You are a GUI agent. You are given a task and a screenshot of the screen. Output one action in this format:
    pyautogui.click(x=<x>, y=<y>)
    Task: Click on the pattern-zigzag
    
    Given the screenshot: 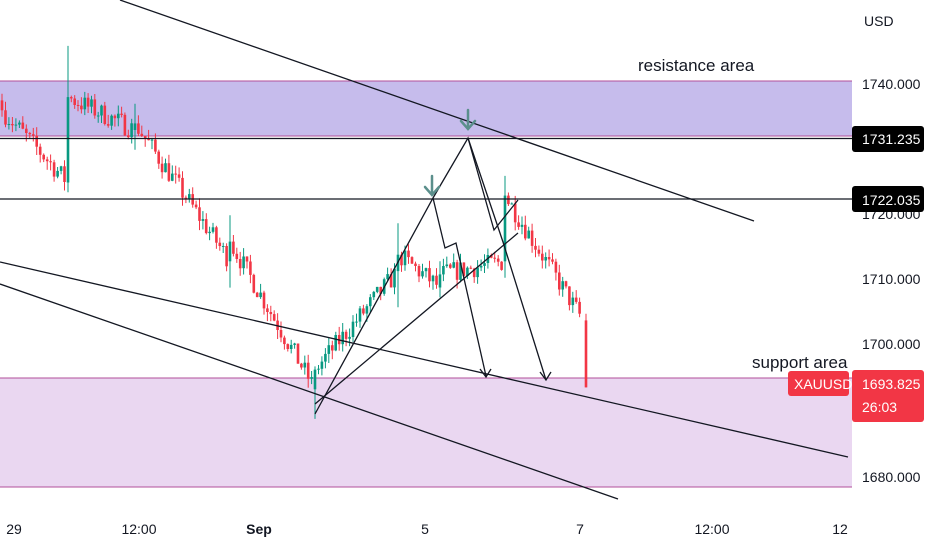 What is the action you would take?
    pyautogui.click(x=416, y=275)
    